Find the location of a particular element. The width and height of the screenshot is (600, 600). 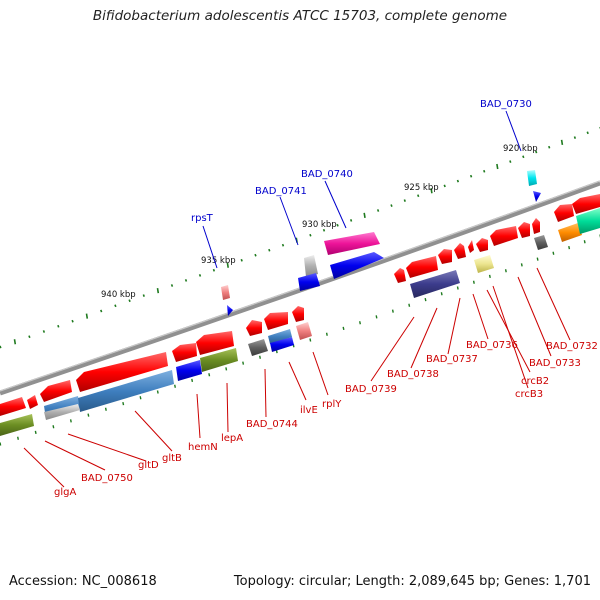

gene-label: BAD_0736 is located at coordinates (492, 345).